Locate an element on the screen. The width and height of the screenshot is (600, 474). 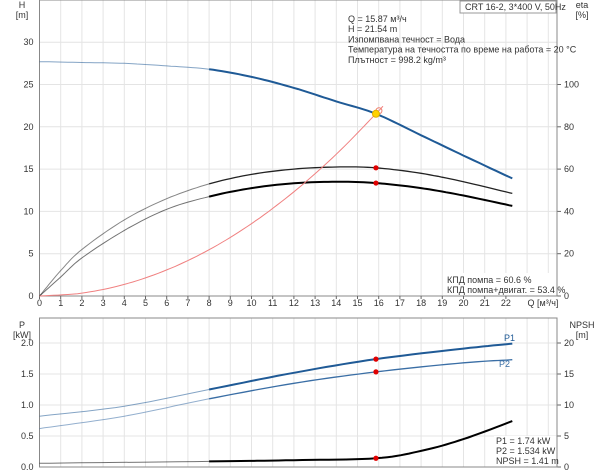
info-line: Q = 15.87 м³/ч is located at coordinates (377, 19).